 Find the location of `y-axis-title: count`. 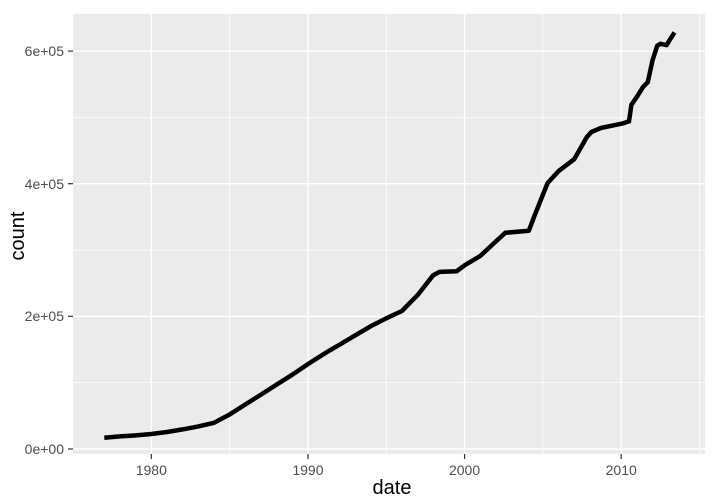

y-axis-title: count is located at coordinates (18, 236).